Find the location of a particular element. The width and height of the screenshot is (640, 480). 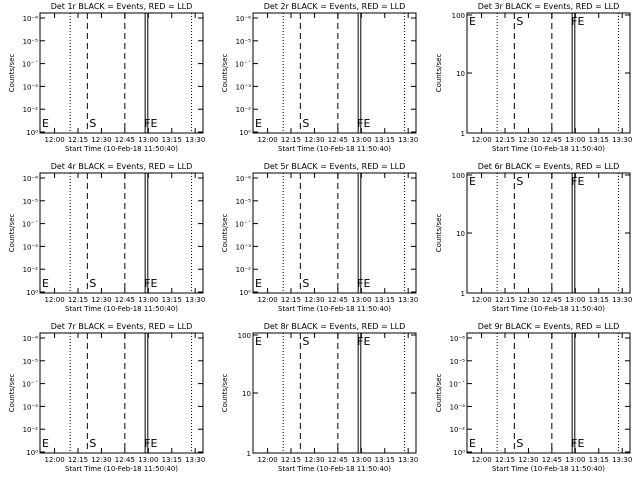

panel-title: Det 1r BLACK = Events, RED = LLD is located at coordinates (122, 6).